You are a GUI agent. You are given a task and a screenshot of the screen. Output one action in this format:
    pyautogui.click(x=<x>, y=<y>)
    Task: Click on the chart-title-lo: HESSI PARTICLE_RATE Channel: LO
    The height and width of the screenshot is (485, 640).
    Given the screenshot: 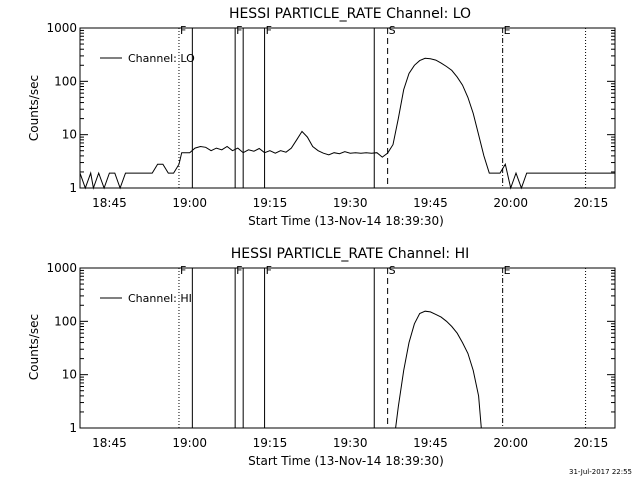 What is the action you would take?
    pyautogui.click(x=350, y=14)
    